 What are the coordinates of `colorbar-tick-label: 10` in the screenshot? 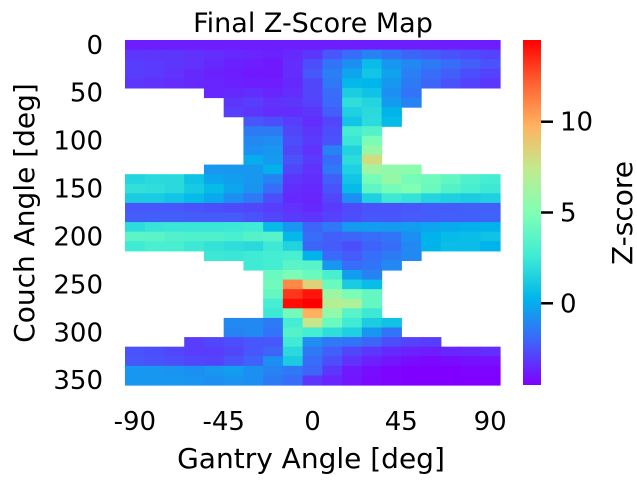 It's located at (576, 123).